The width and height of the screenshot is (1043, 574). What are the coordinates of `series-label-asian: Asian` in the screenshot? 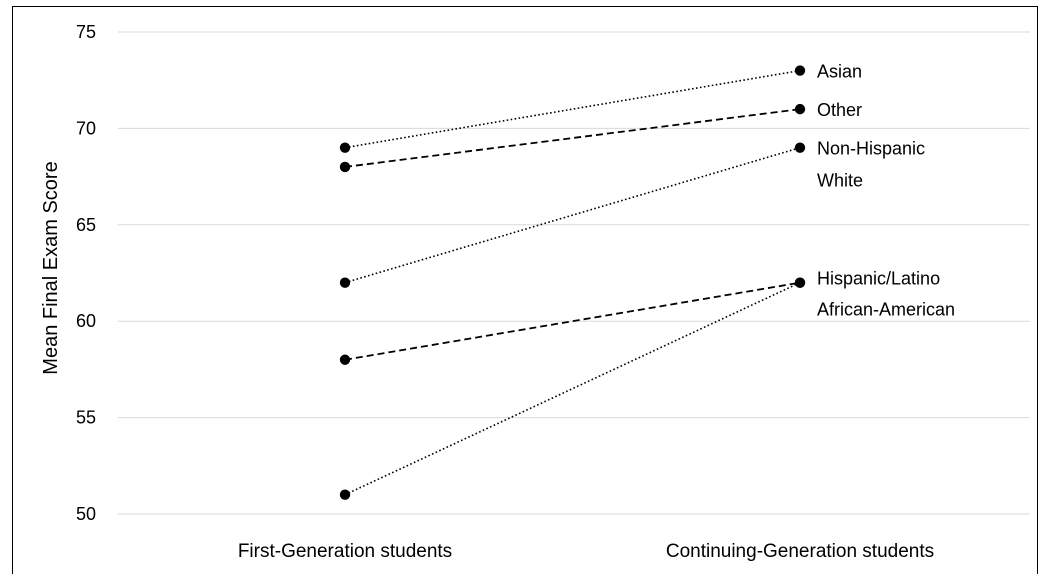 It's located at (839, 72).